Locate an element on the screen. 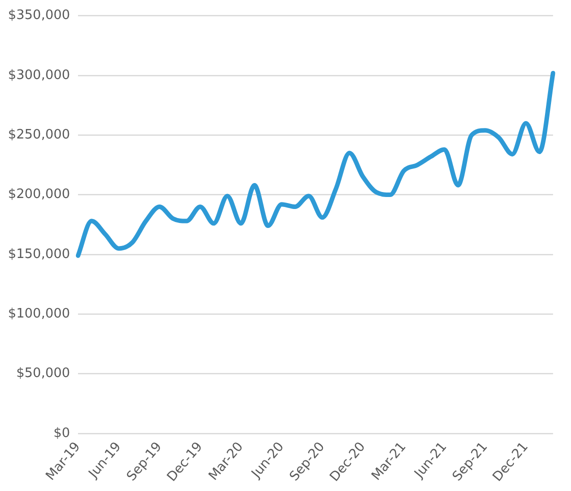 The height and width of the screenshot is (491, 571). y-tick-label: $100,000 is located at coordinates (39, 314).